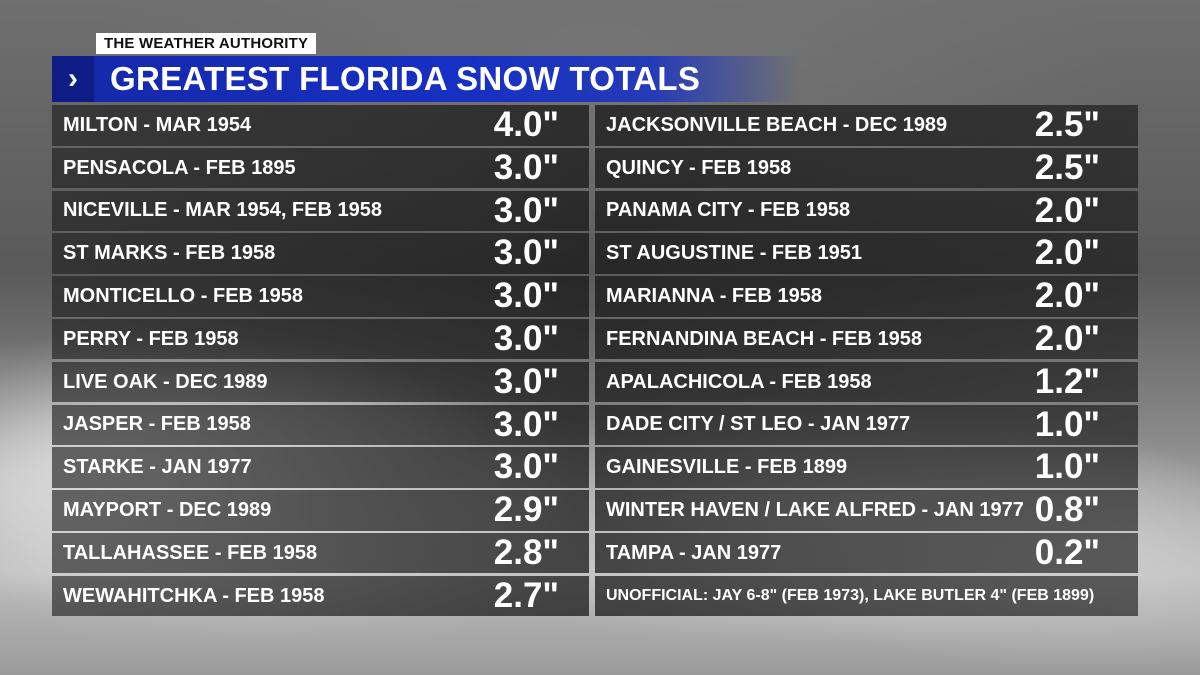 This screenshot has height=675, width=1200. I want to click on table-row: MARIANNA - FEB 1958 2.0", so click(866, 296).